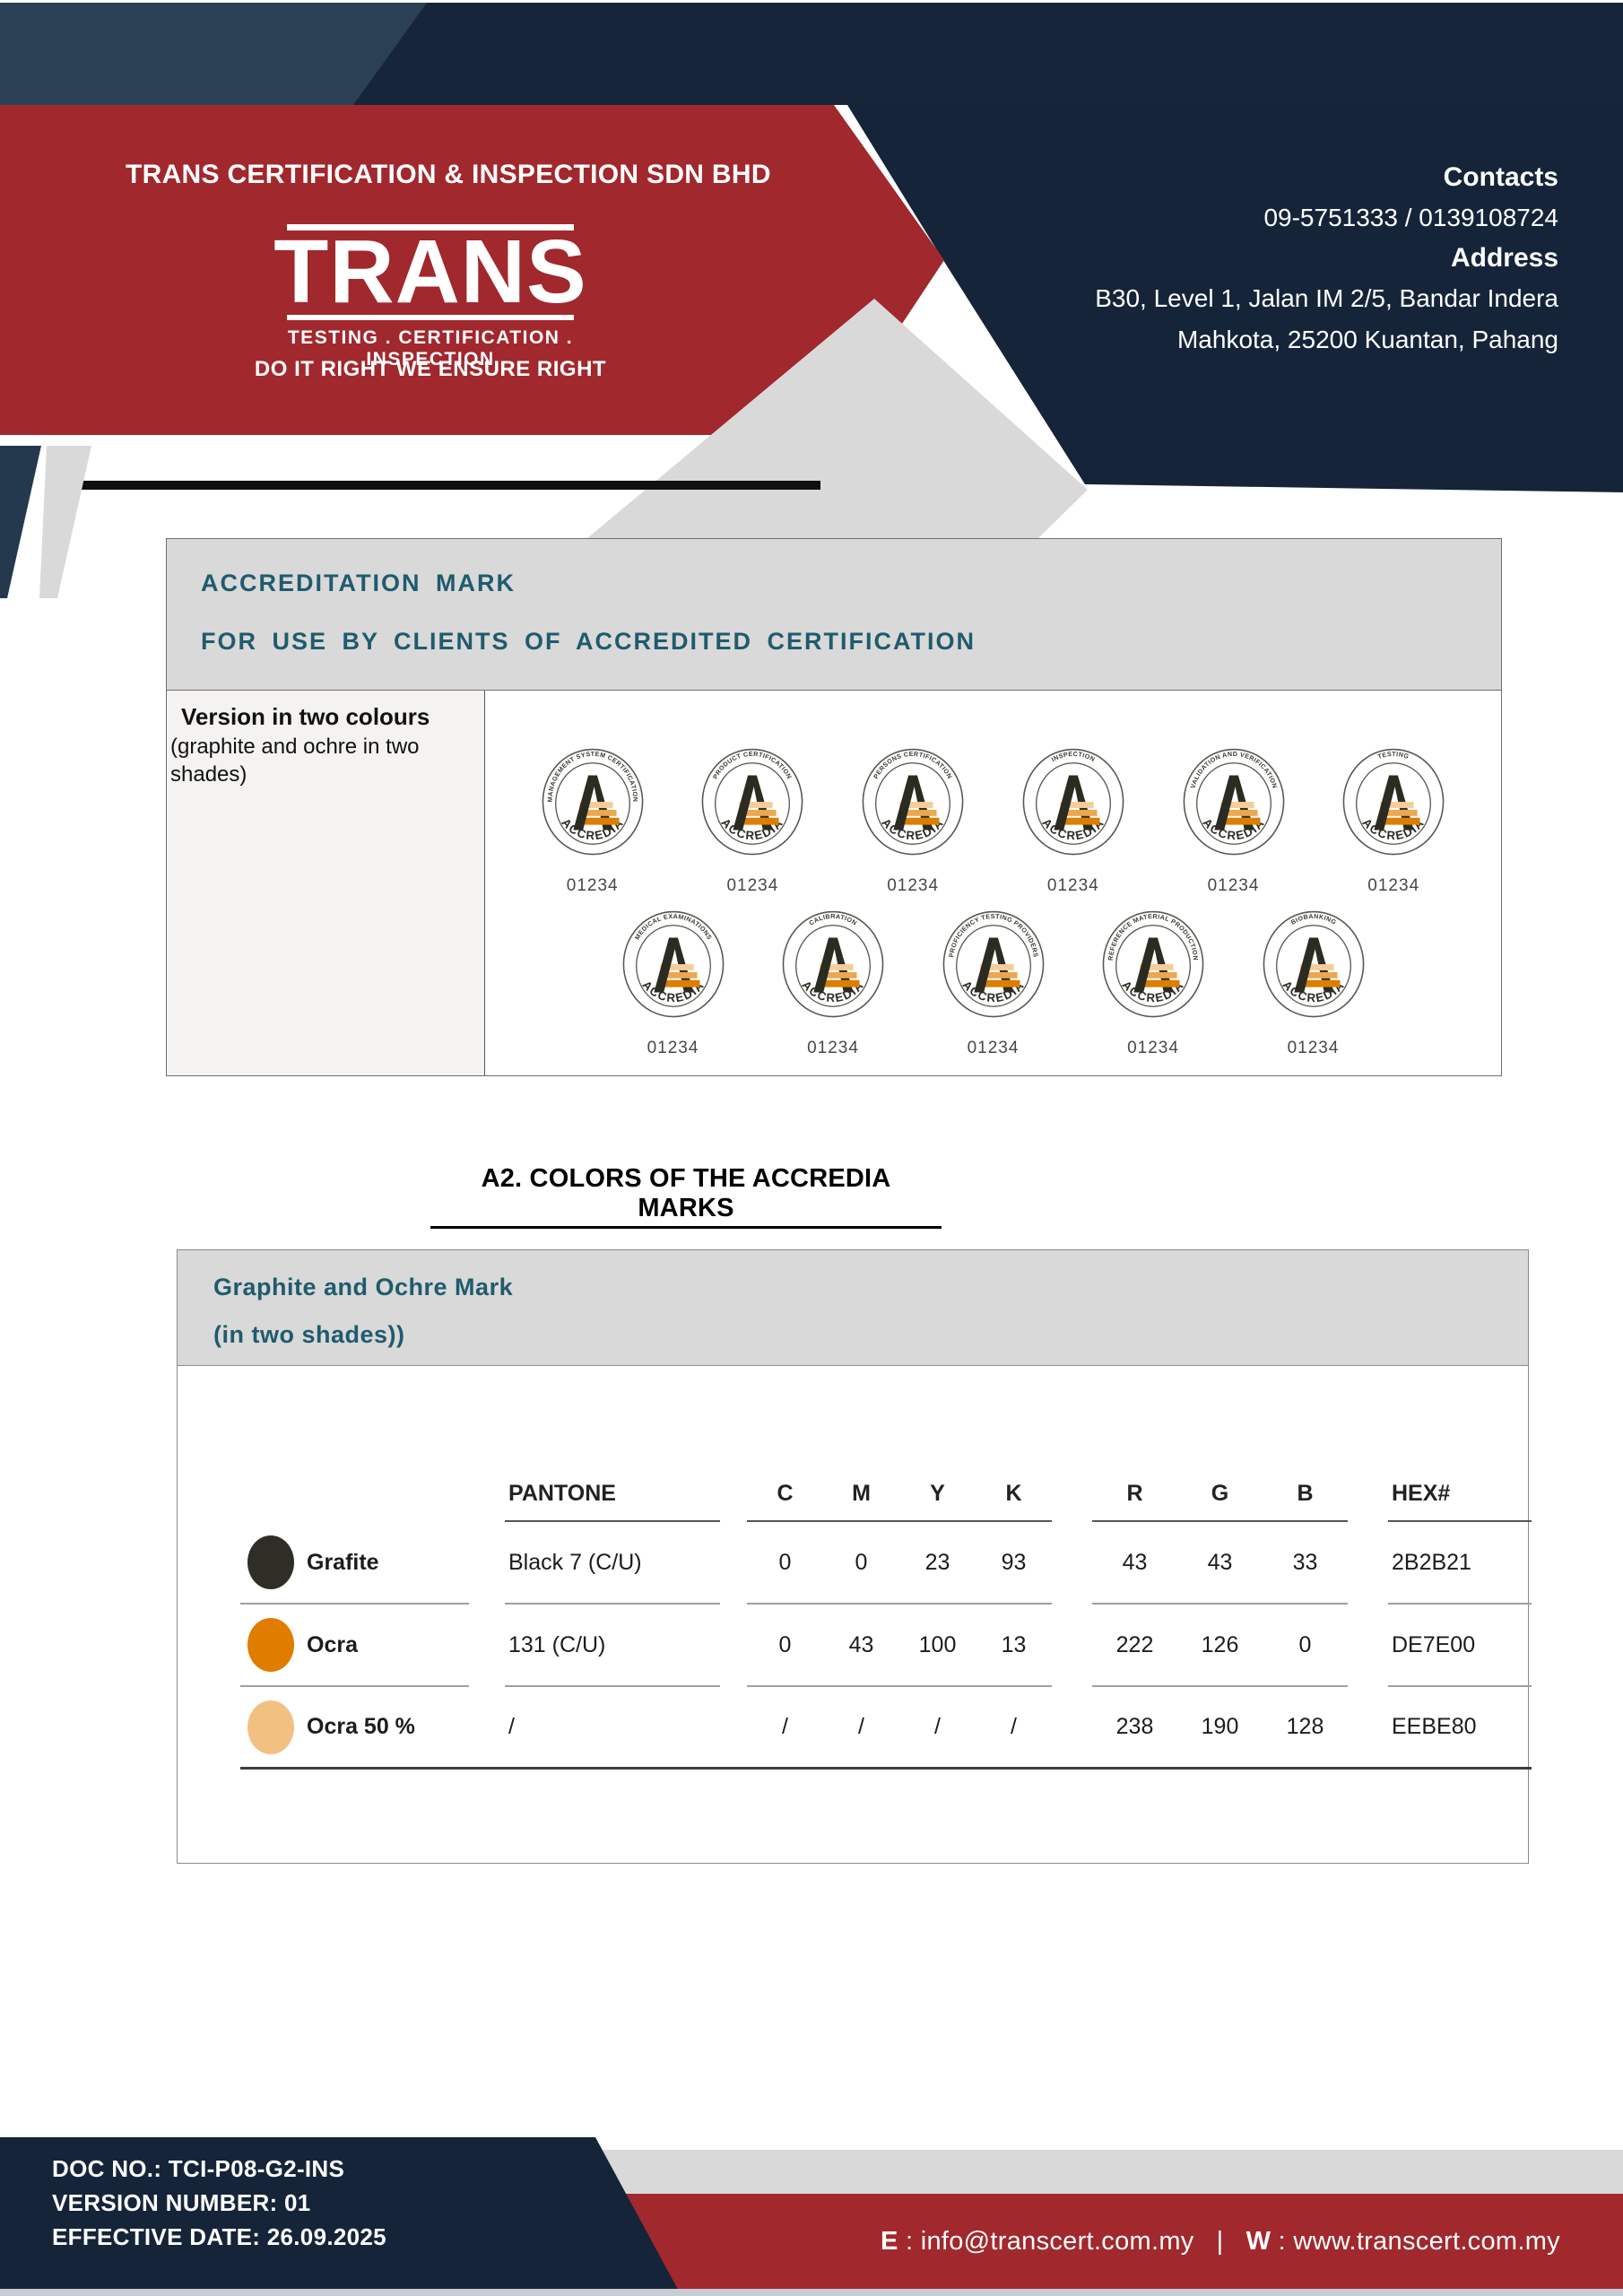 The height and width of the screenshot is (2296, 1623). What do you see at coordinates (1460, 1728) in the screenshot?
I see `cell-hex: EEBE80` at bounding box center [1460, 1728].